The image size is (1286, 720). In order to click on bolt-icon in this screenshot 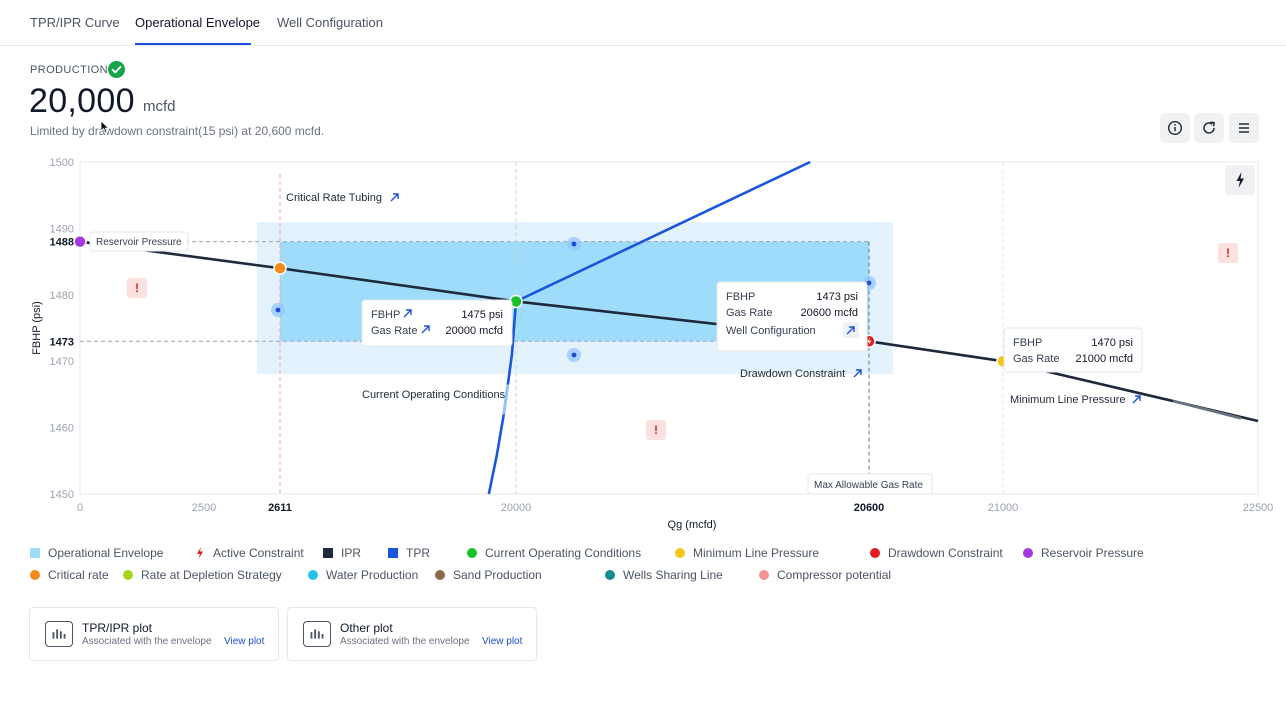, I will do `click(200, 553)`.